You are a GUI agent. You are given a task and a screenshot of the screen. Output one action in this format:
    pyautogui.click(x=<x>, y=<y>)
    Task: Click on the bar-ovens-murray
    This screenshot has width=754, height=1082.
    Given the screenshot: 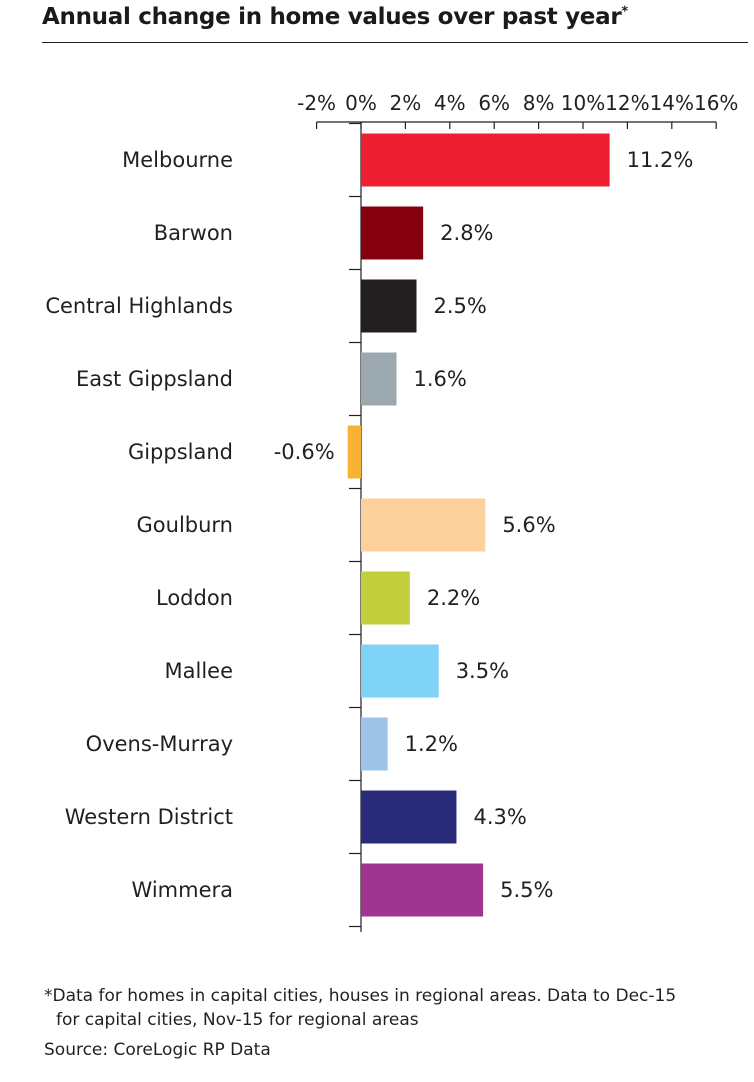 What is the action you would take?
    pyautogui.click(x=374, y=744)
    